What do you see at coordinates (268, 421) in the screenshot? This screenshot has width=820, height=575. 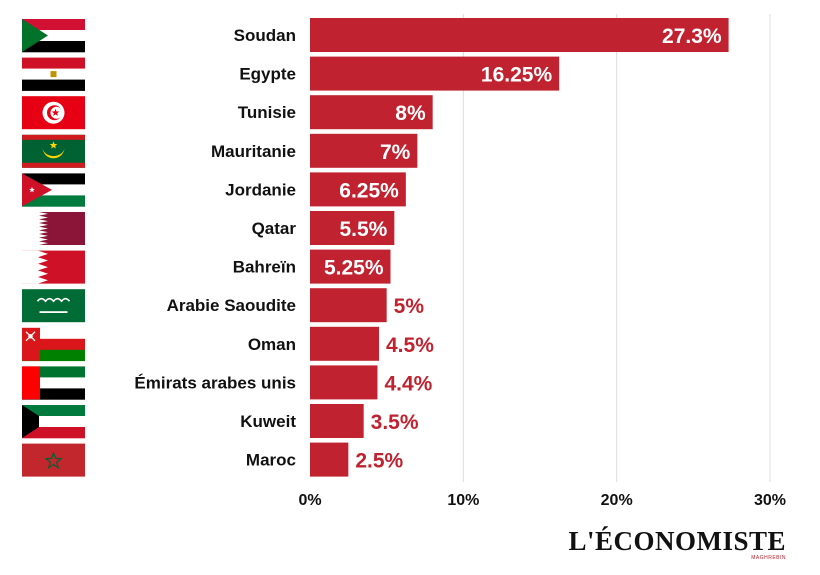 I see `category-label: Kuweit` at bounding box center [268, 421].